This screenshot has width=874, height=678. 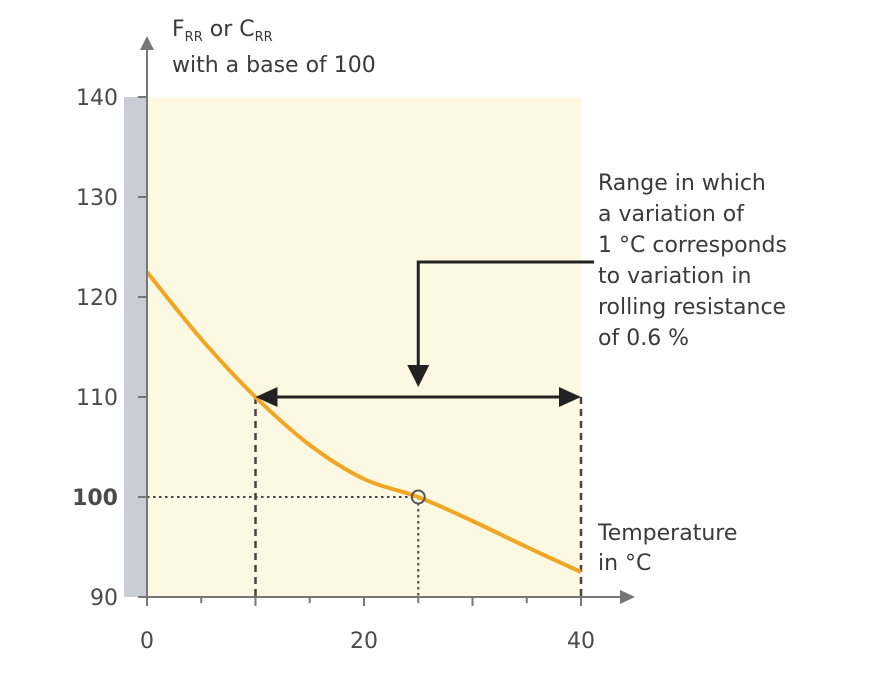 I want to click on x-axis-title-line1: Temperature, so click(x=667, y=533).